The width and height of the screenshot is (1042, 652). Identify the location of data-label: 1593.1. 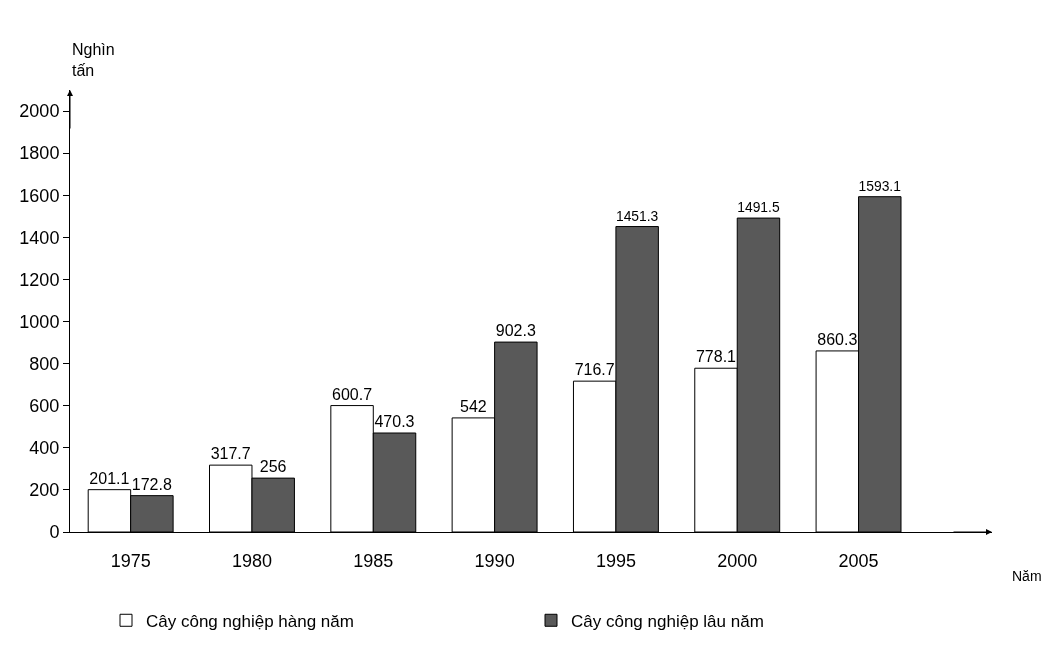
(880, 186).